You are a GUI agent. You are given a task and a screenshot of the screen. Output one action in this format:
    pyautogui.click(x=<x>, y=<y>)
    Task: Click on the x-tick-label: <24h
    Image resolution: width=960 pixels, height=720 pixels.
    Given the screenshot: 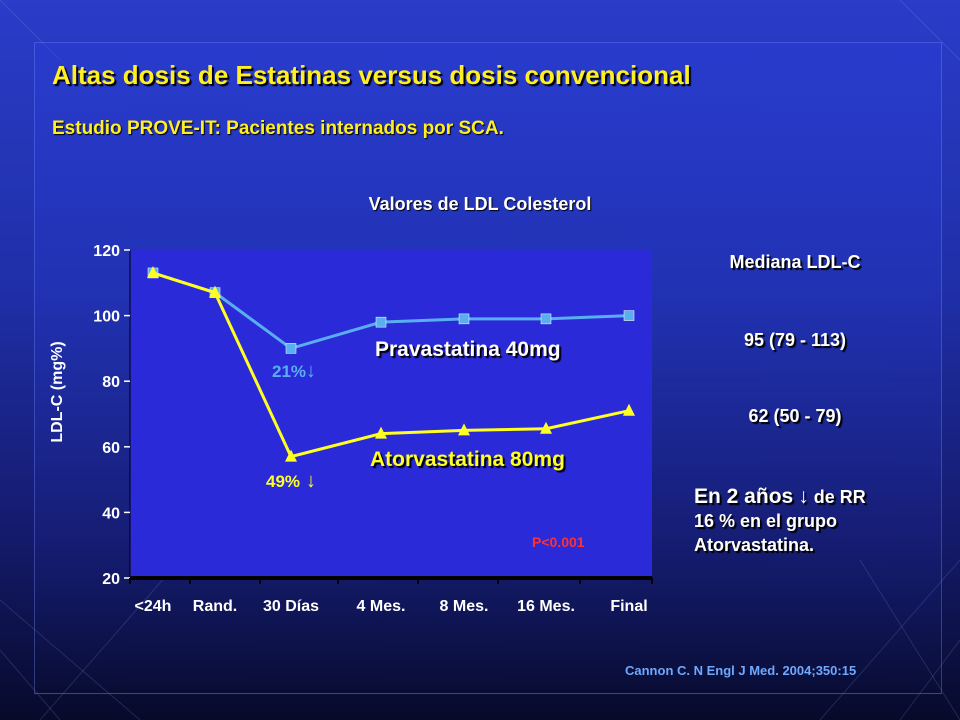 What is the action you would take?
    pyautogui.click(x=153, y=606)
    